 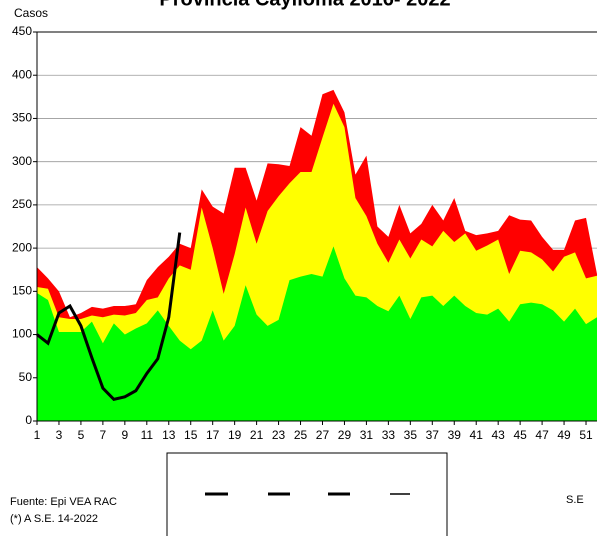 I want to click on x-tick-label: 9, so click(x=124, y=435).